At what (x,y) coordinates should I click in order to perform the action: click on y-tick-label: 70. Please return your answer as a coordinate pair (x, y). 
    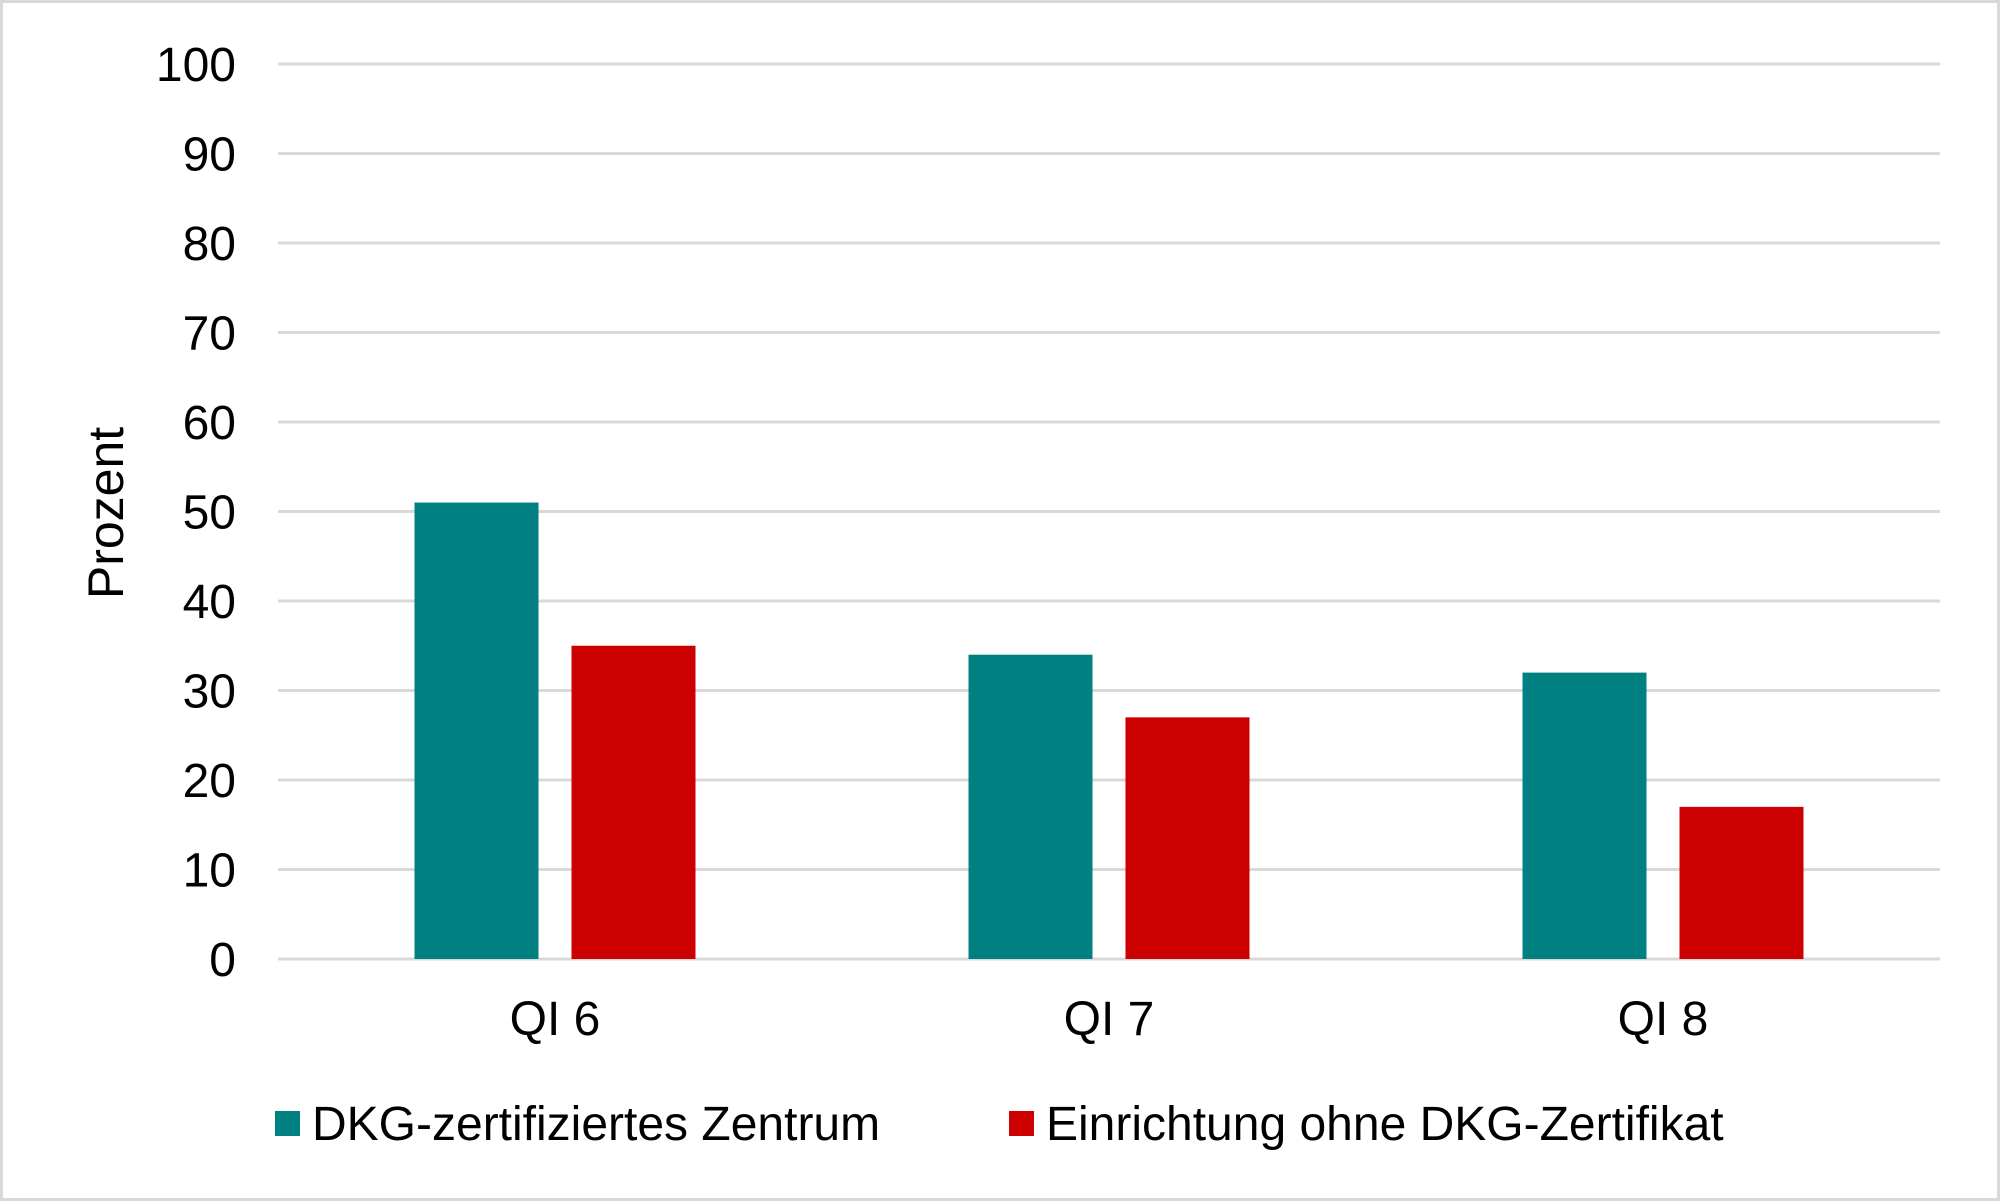
    Looking at the image, I should click on (209, 334).